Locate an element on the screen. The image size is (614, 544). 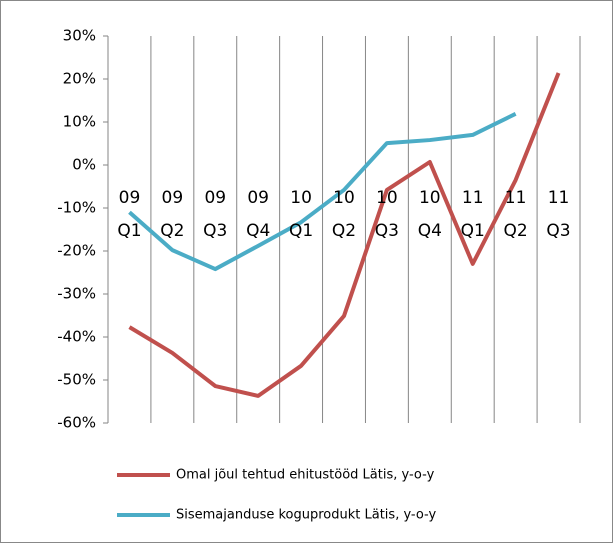
y-tick-label: 20% is located at coordinates (79, 79).